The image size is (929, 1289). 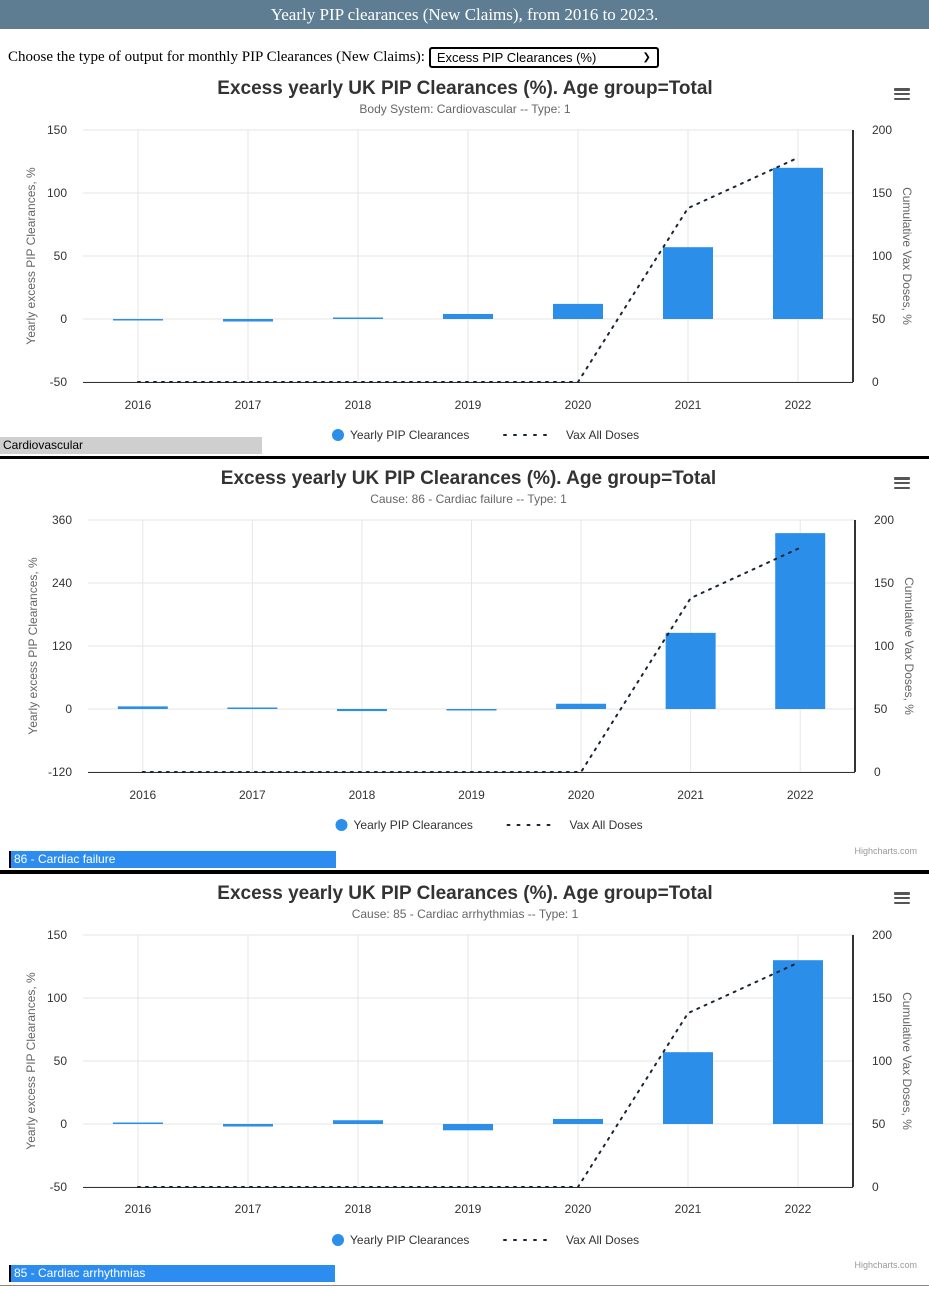 What do you see at coordinates (172, 859) in the screenshot?
I see `chart-name-bar: 86 - Cardiac failure` at bounding box center [172, 859].